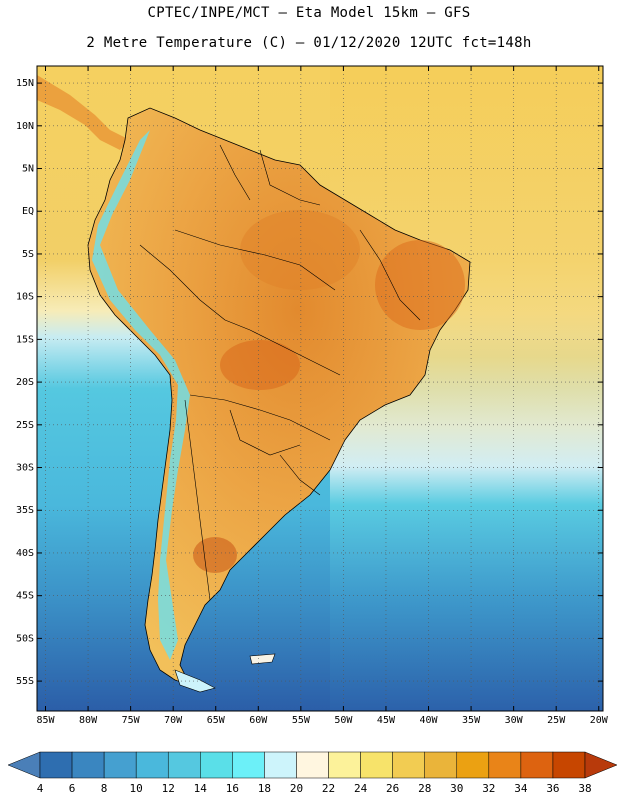 Image resolution: width=618 pixels, height=800 pixels. Describe the element at coordinates (599, 720) in the screenshot. I see `lon-label: 20W` at that location.